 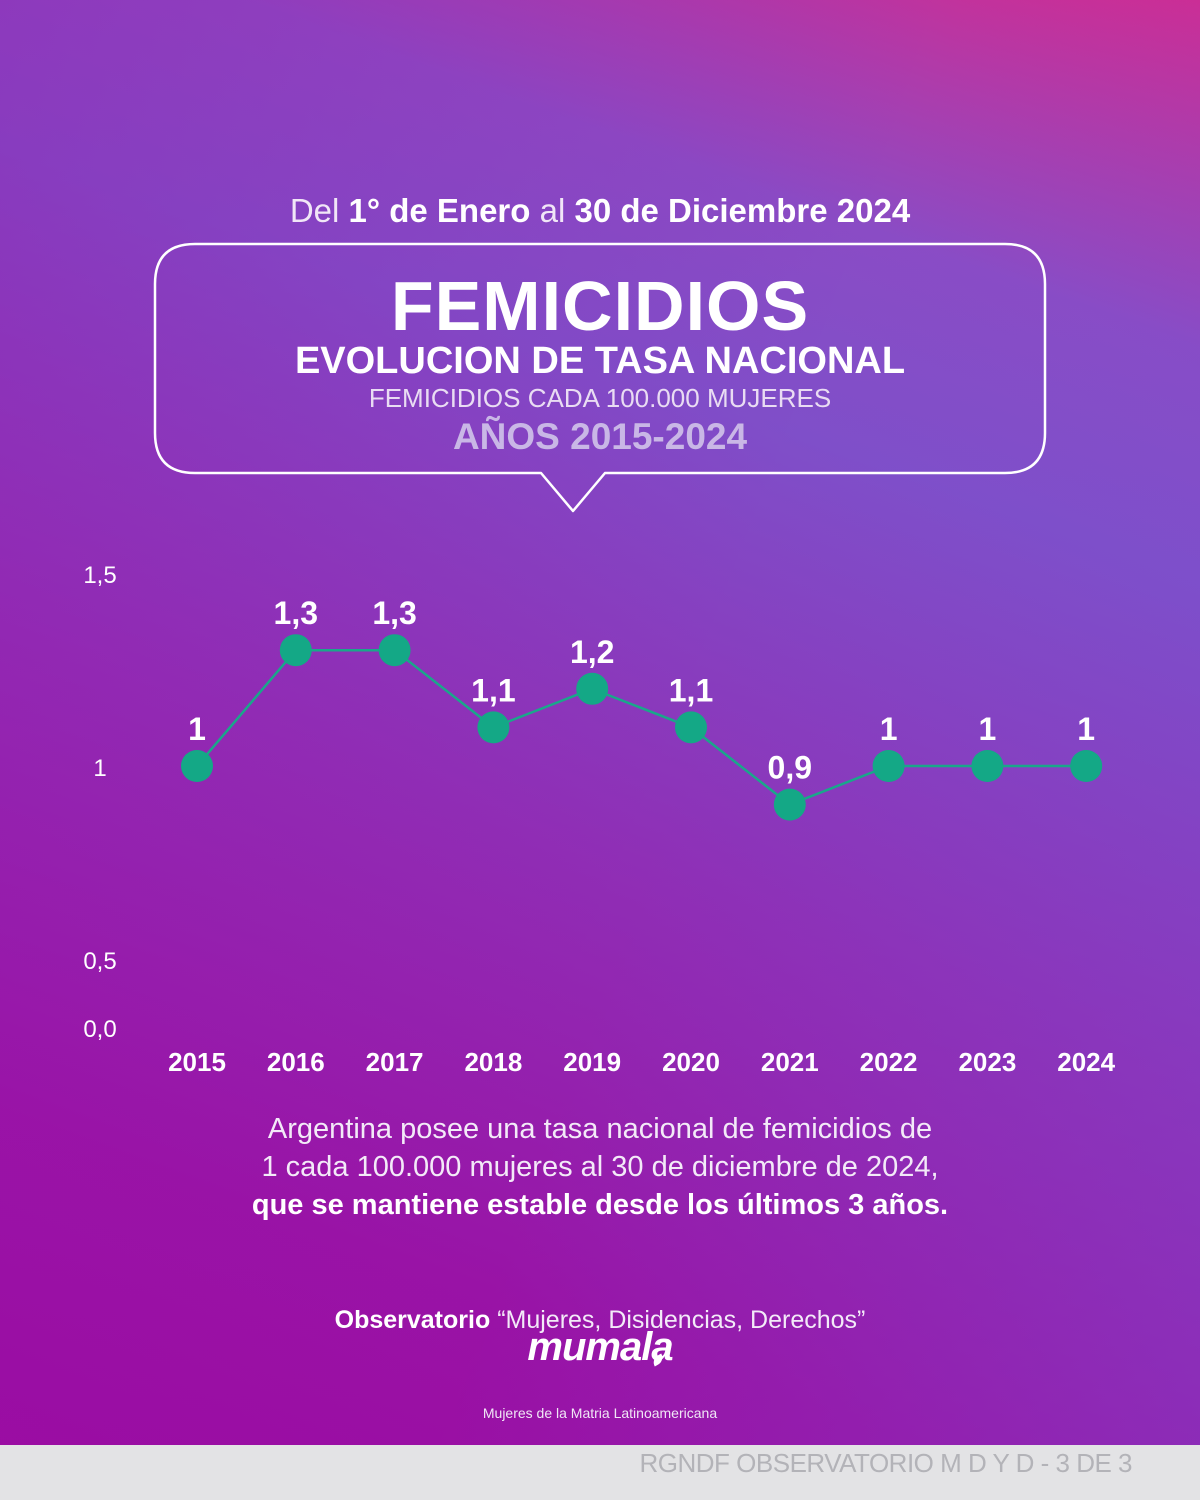 What do you see at coordinates (790, 768) in the screenshot?
I see `data-label: 0,9` at bounding box center [790, 768].